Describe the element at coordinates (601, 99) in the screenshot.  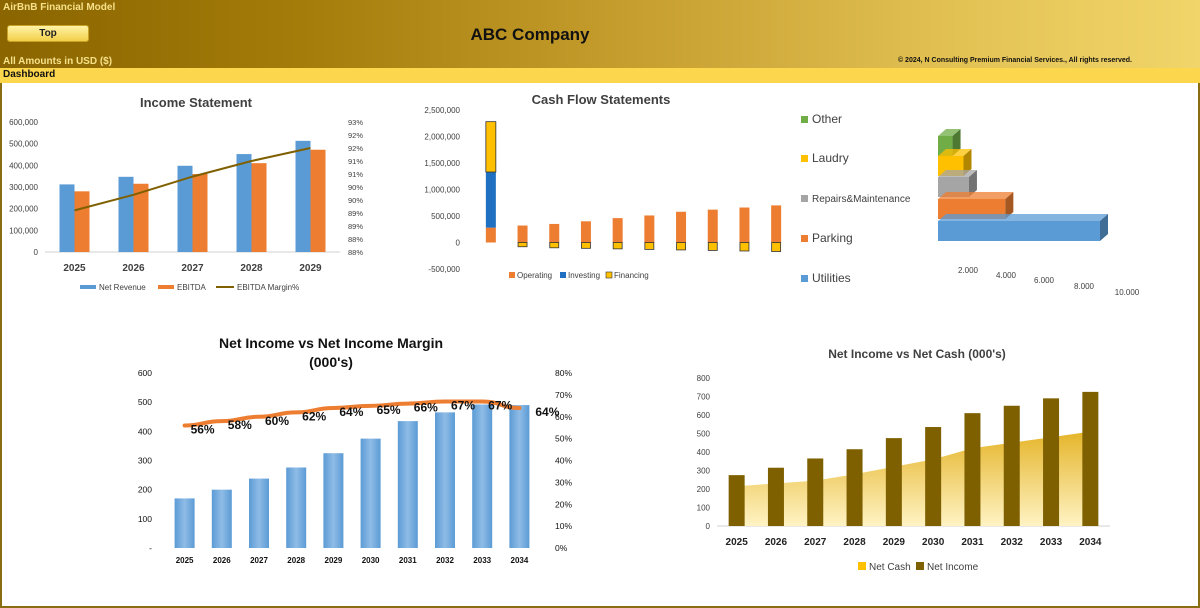
I see `chart-title: Cash Flow Statements` at that location.